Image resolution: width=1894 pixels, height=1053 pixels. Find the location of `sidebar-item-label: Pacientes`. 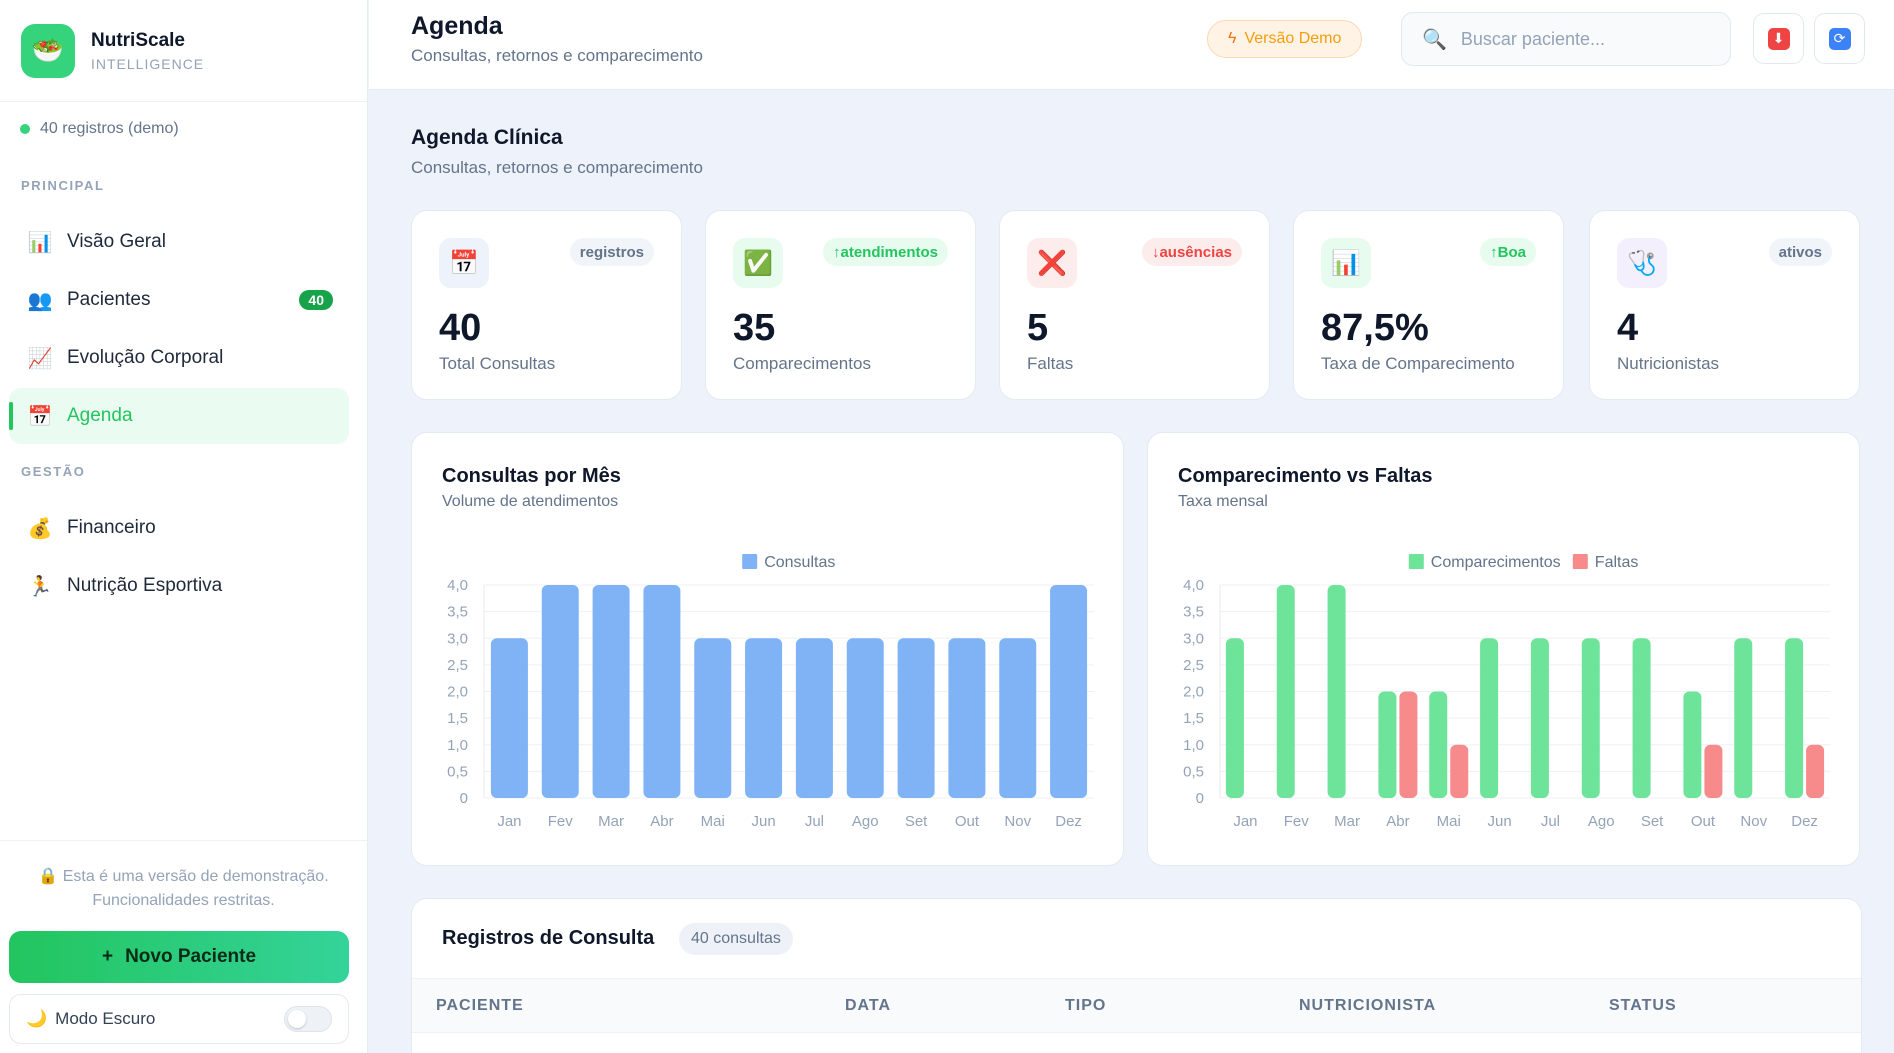

sidebar-item-label: Pacientes is located at coordinates (109, 299).